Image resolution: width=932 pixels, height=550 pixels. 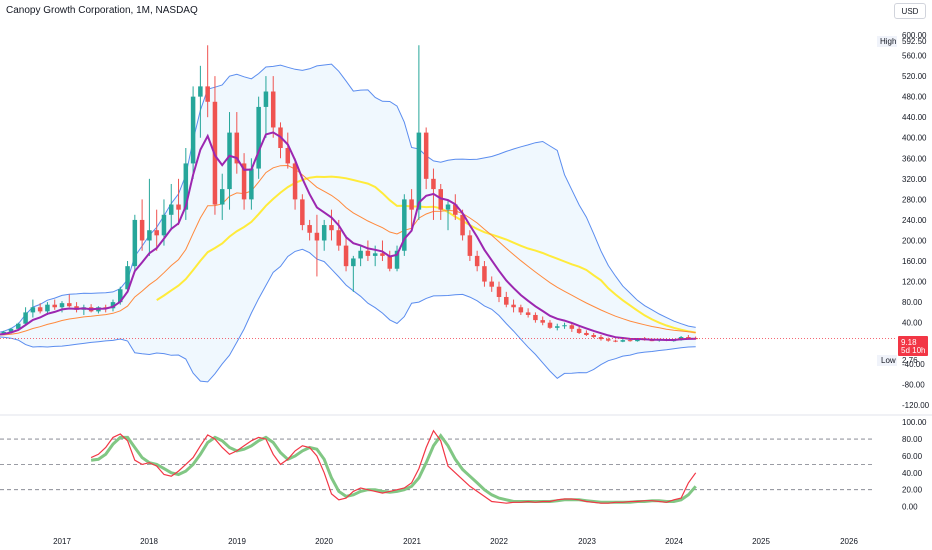 What do you see at coordinates (499, 541) in the screenshot?
I see `time-tick-label: 2022` at bounding box center [499, 541].